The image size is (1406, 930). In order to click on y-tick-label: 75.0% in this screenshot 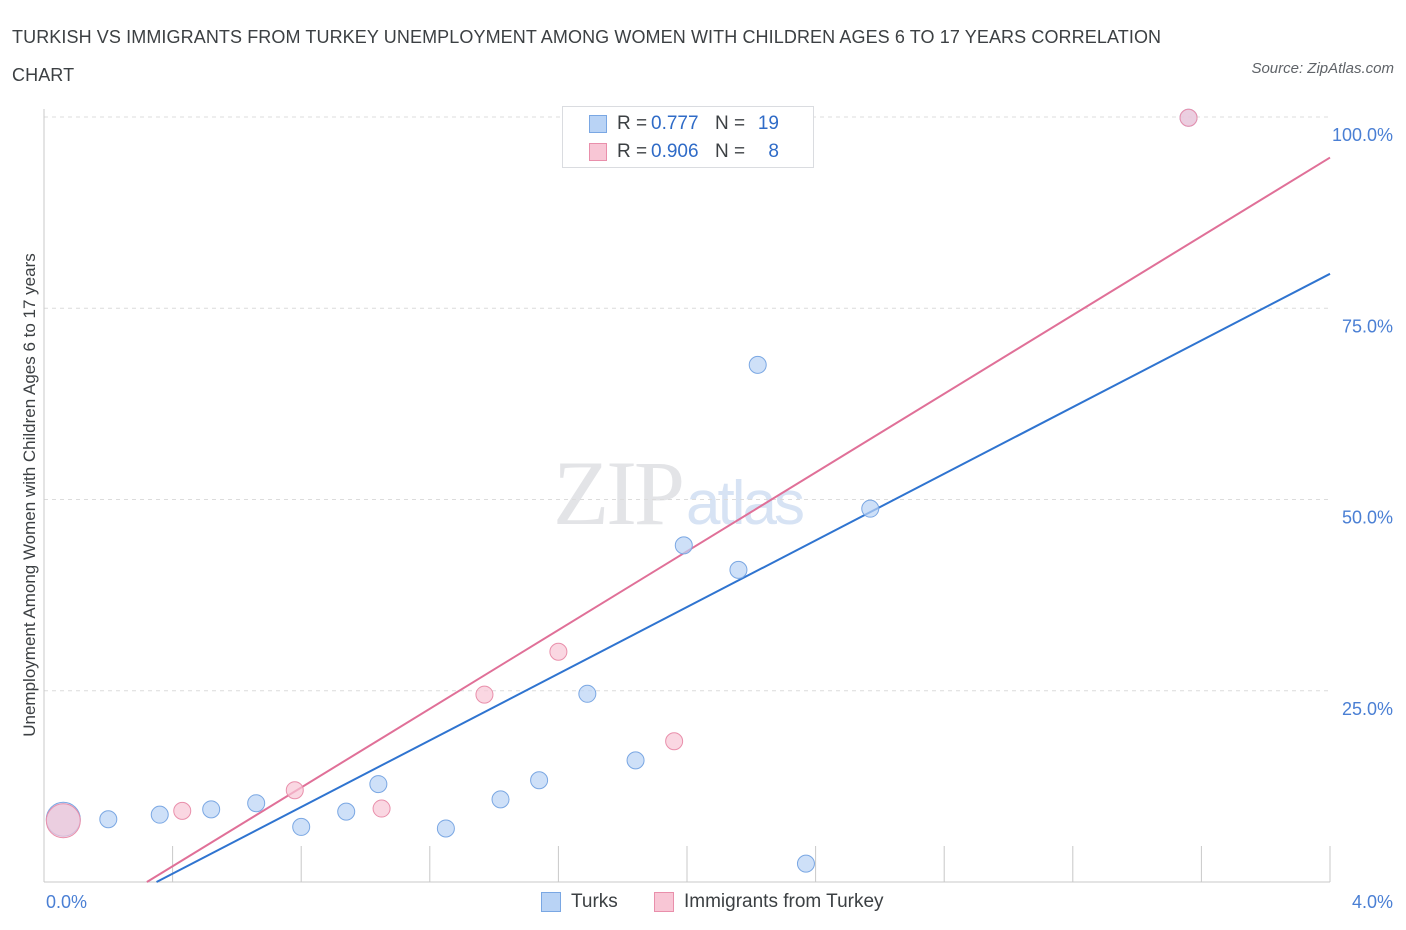, I will do `click(1367, 326)`.